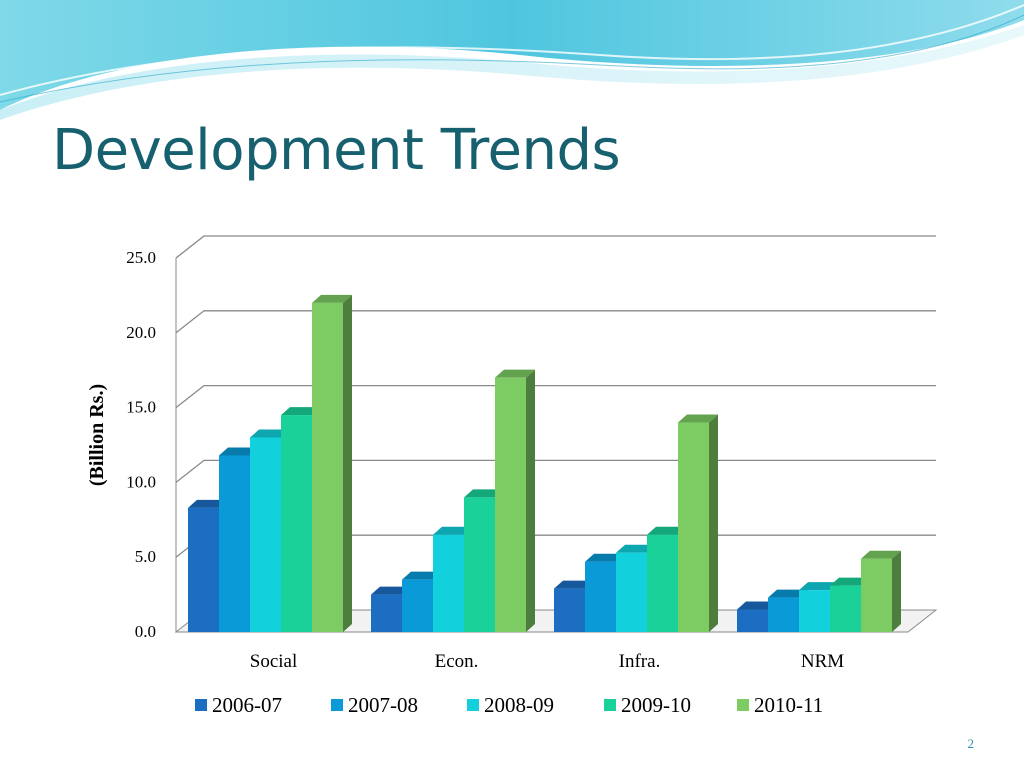 The width and height of the screenshot is (1024, 768). I want to click on bar-2007-08-NRM, so click(783, 614).